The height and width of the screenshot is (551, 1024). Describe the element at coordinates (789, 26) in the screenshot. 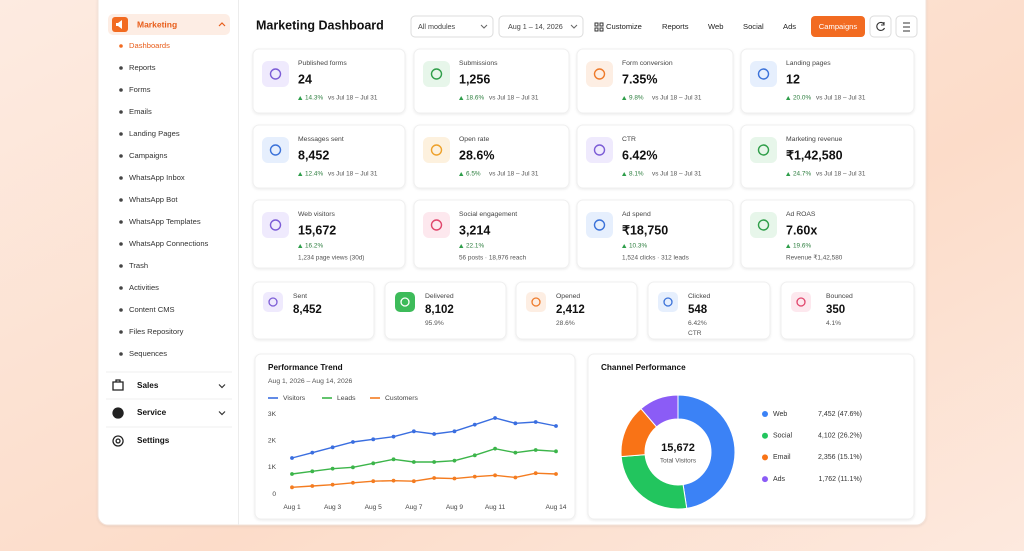

I see `header-action: Ads` at that location.